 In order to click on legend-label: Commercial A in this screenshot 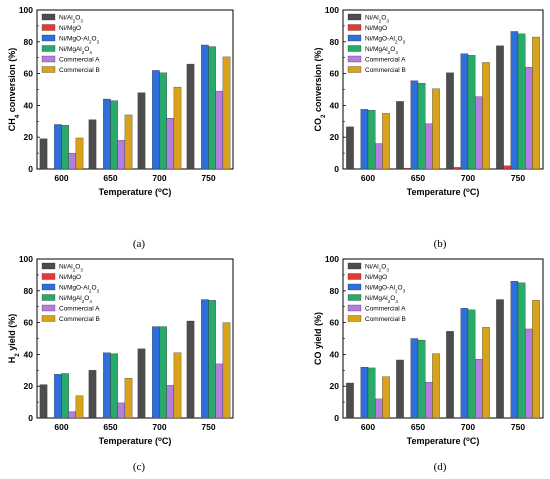, I will do `click(385, 309)`.